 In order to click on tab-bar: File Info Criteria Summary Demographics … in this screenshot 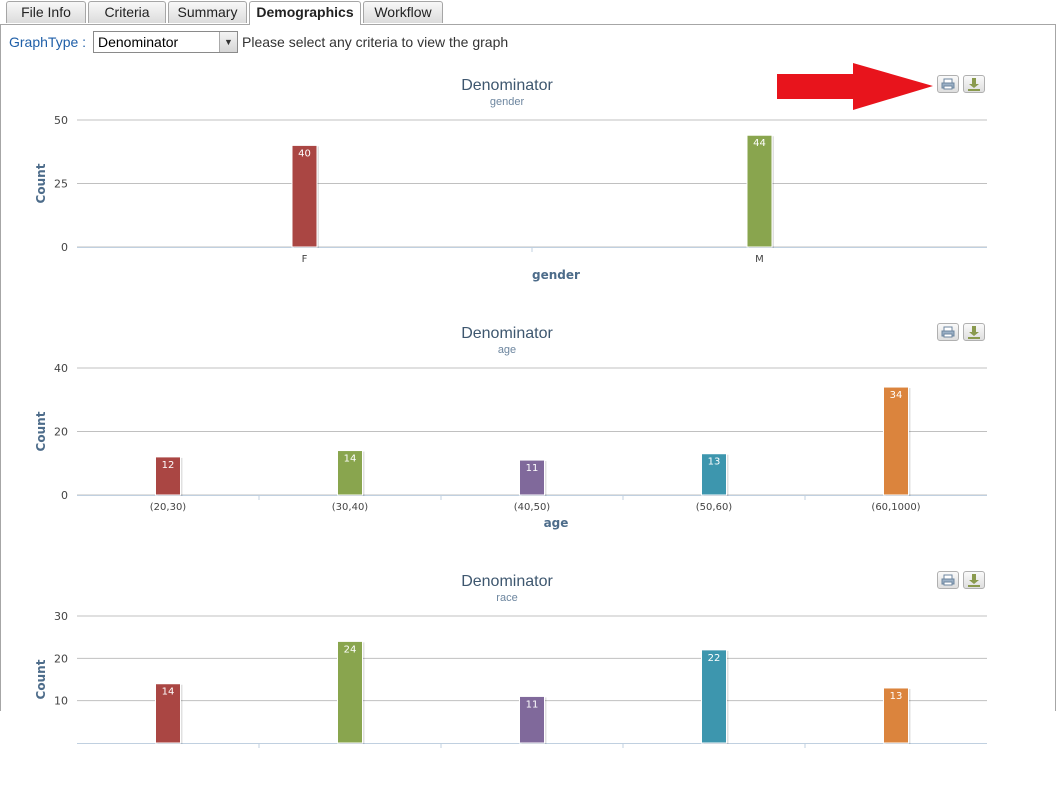, I will do `click(528, 12)`.